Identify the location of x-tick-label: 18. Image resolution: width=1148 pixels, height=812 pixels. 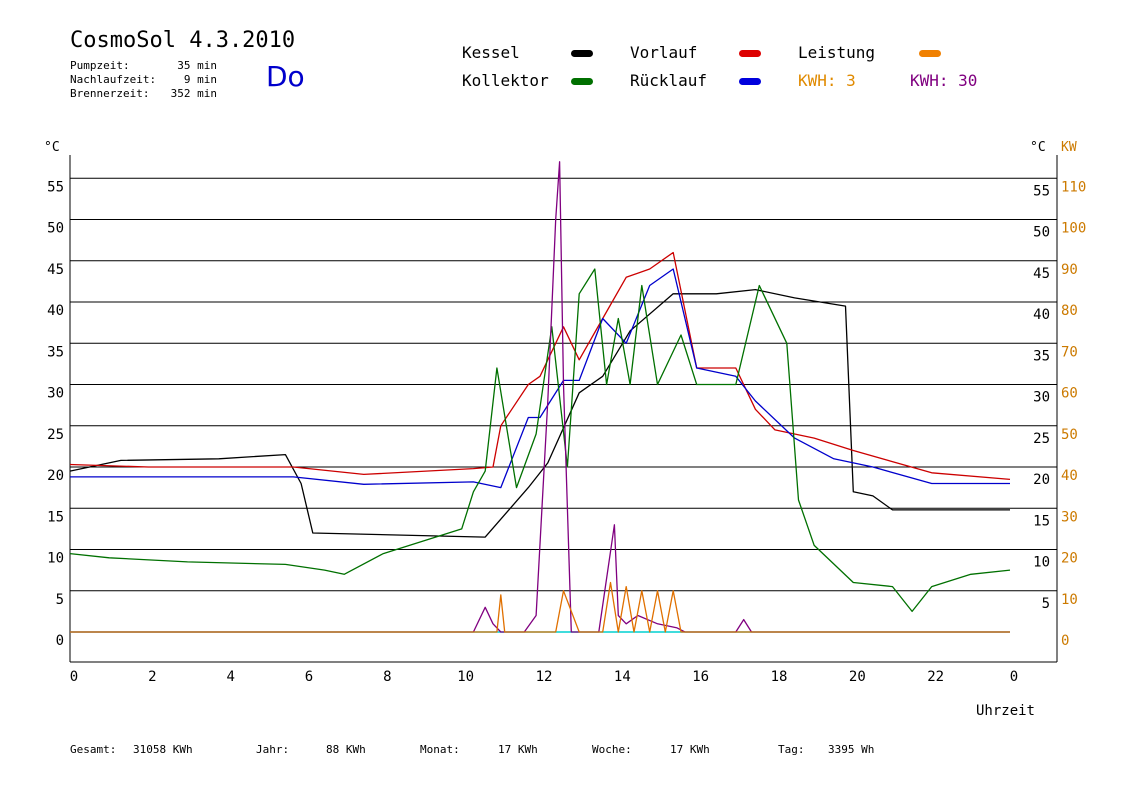
(779, 677).